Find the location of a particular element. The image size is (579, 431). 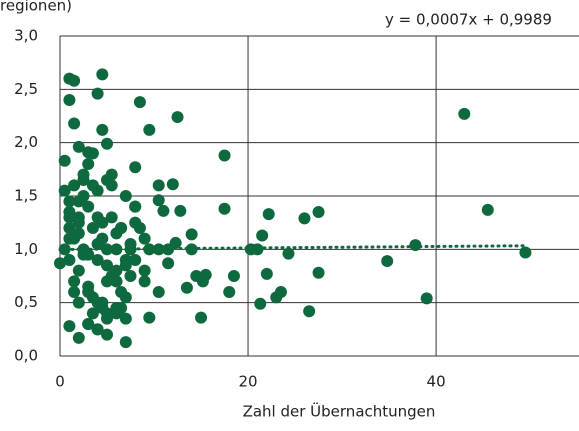

x-axis-label: Zahl der Übernachtungen is located at coordinates (339, 411).